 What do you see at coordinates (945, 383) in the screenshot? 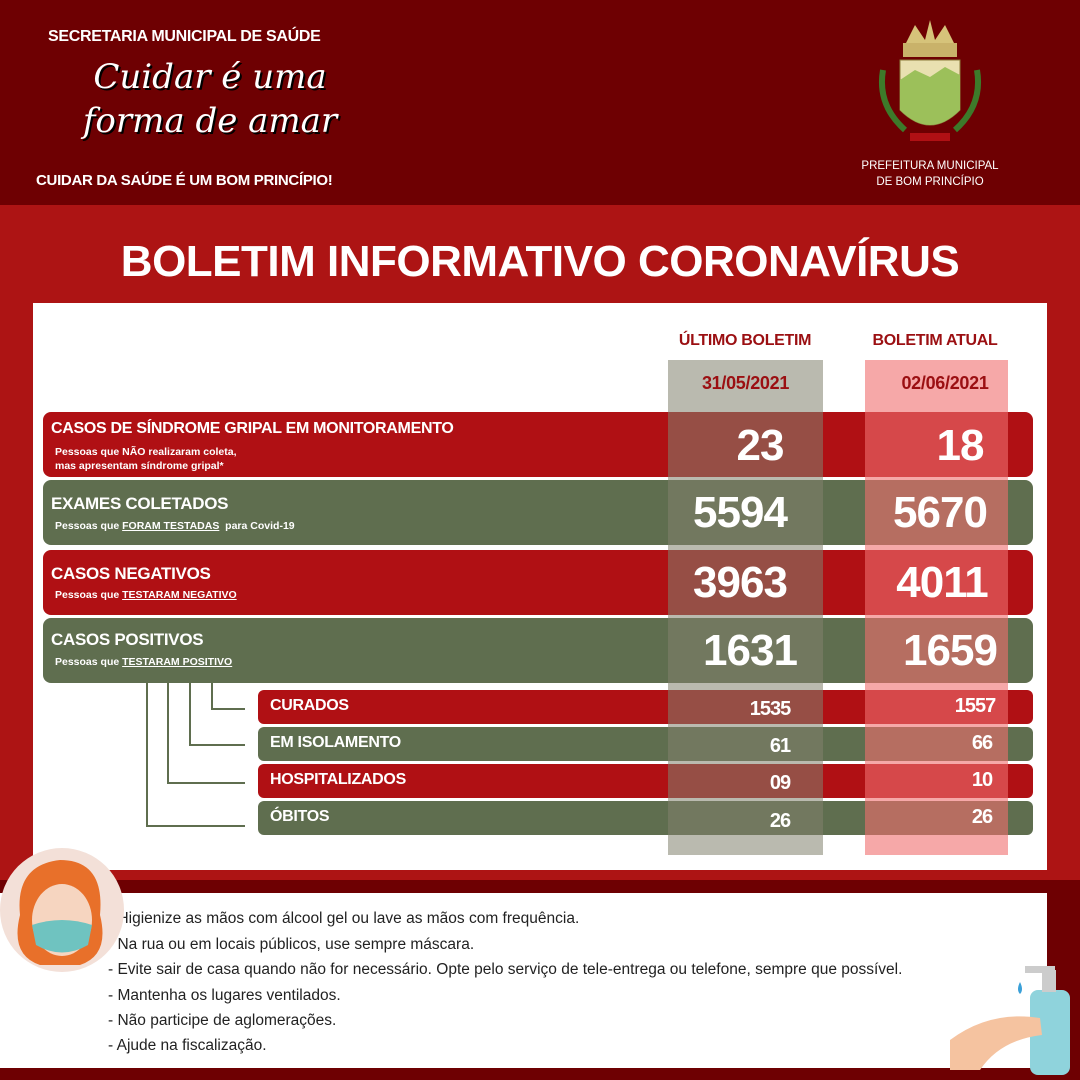
I see `current-date: 02/06/2021` at bounding box center [945, 383].